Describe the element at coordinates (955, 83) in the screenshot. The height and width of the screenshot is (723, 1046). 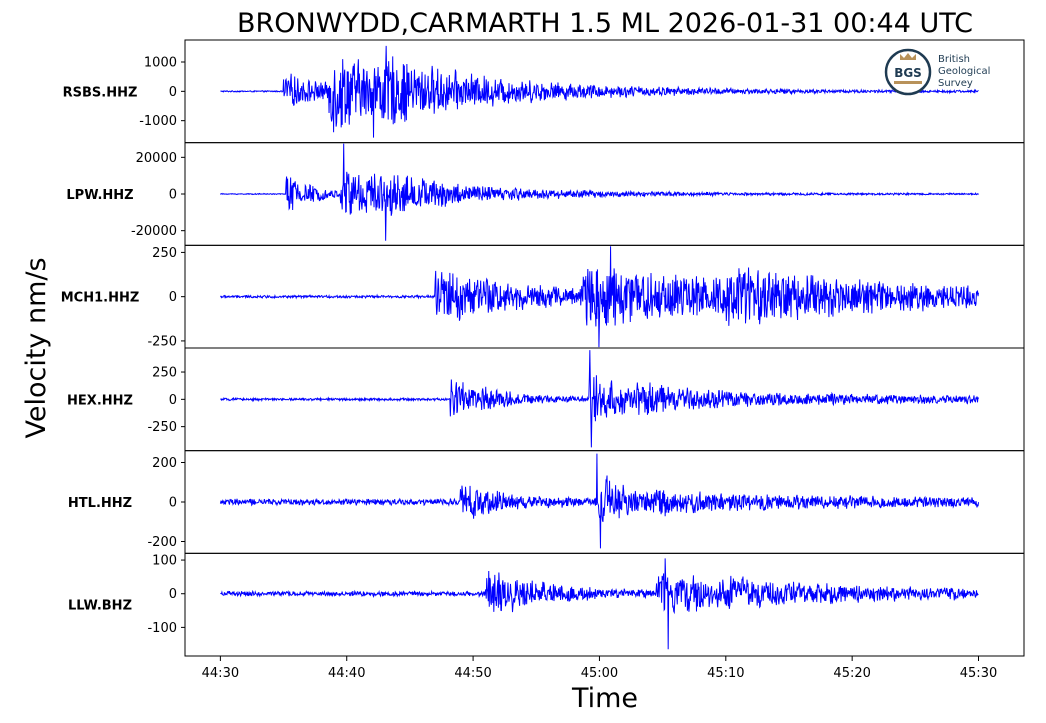
I see `bgs-logo-line-3: Survey` at that location.